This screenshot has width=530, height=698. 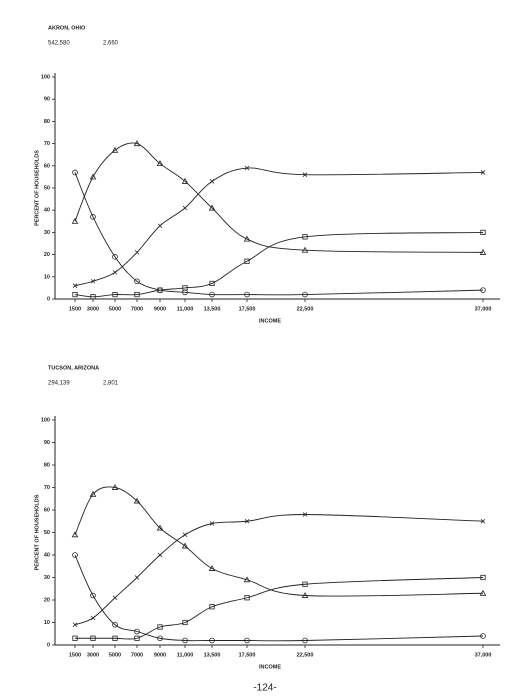 I want to click on page-number: -124-, so click(x=264, y=688).